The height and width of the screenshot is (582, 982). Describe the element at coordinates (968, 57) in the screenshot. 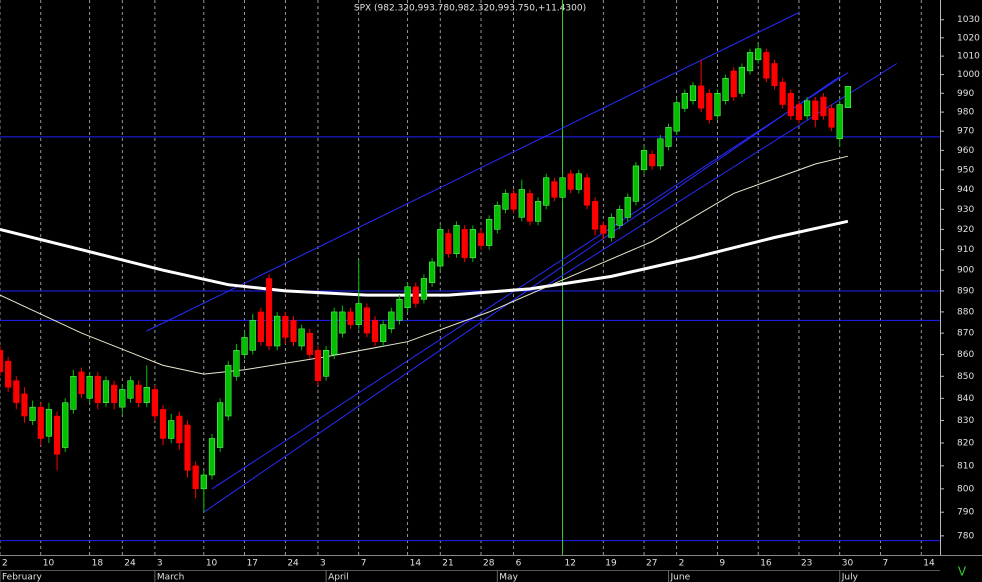

I see `y-tick-label: 1010` at that location.